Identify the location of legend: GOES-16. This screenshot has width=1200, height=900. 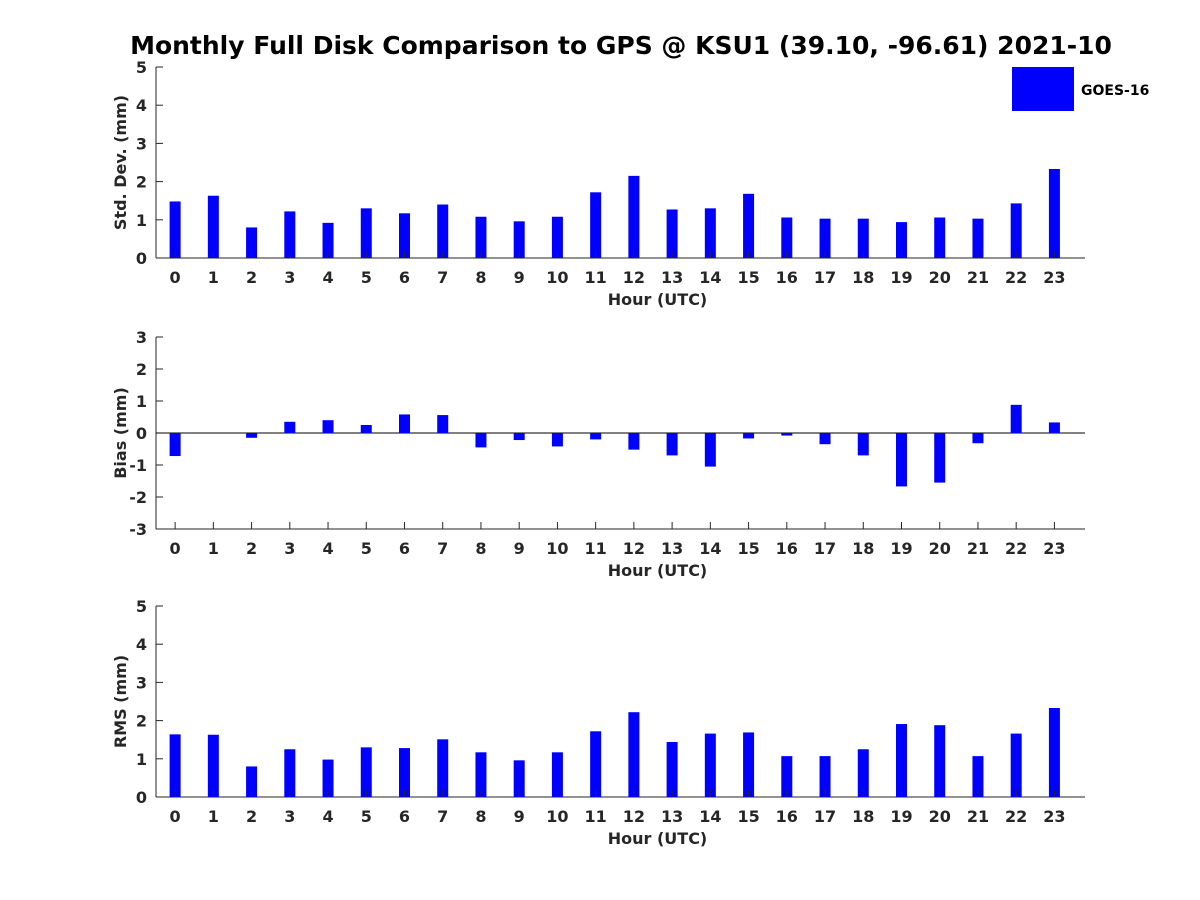
(1080, 89).